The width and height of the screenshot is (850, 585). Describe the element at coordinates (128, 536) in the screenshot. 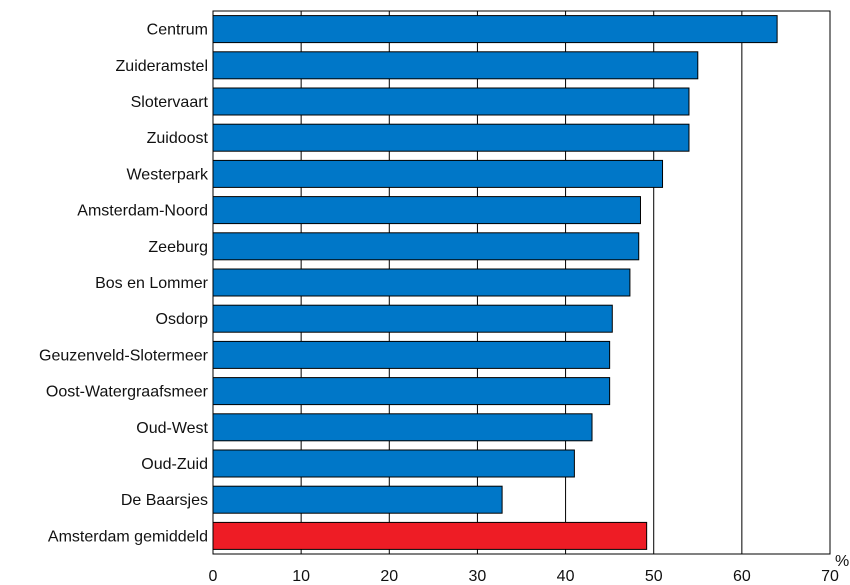

I see `category-label: Amsterdam gemiddeld` at that location.